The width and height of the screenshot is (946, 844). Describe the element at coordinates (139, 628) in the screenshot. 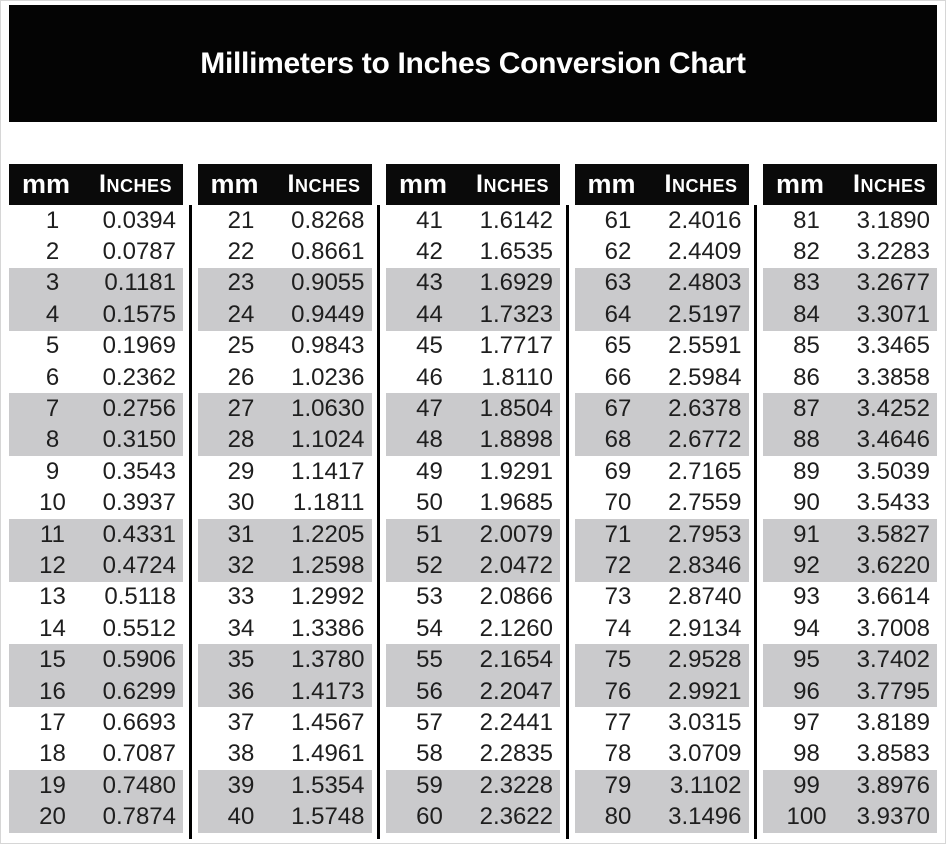

I see `inches-value: 0.5512` at that location.